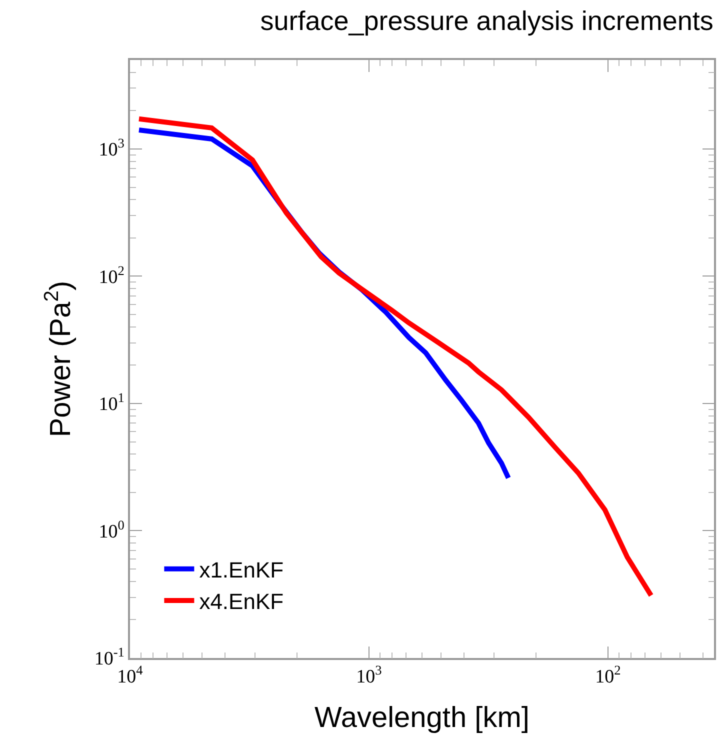 The height and width of the screenshot is (752, 717). I want to click on legend-label: x4.EnKF, so click(241, 601).